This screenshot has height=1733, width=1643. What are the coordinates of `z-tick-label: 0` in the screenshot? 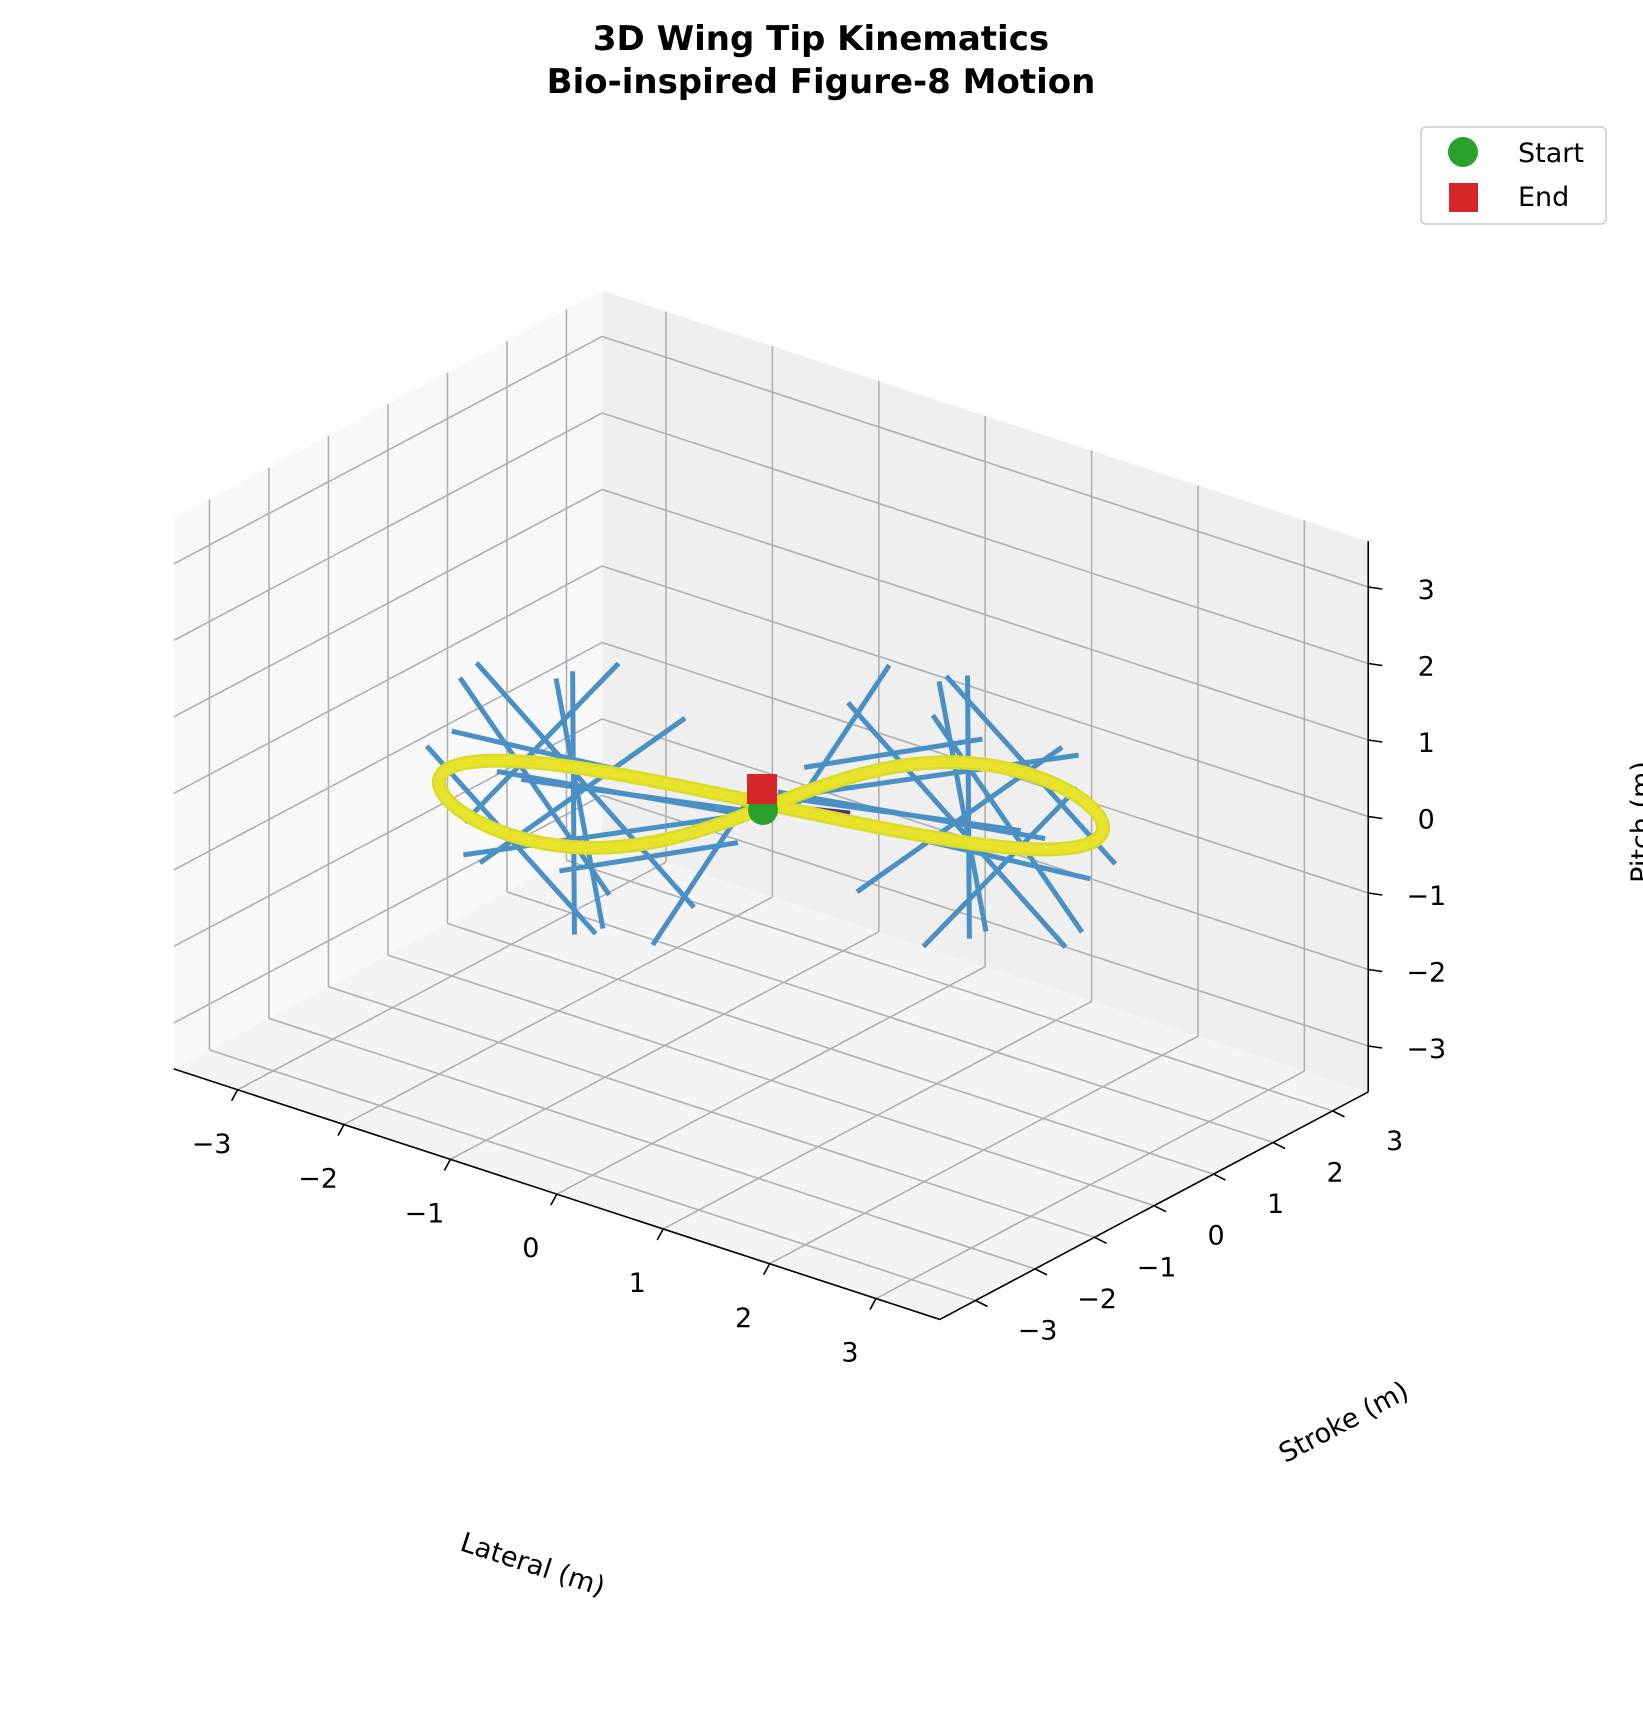 It's located at (1426, 820).